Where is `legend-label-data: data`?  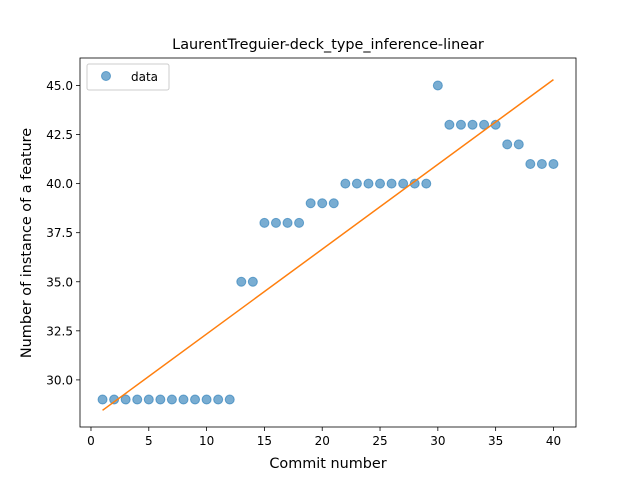
legend-label-data: data is located at coordinates (144, 77).